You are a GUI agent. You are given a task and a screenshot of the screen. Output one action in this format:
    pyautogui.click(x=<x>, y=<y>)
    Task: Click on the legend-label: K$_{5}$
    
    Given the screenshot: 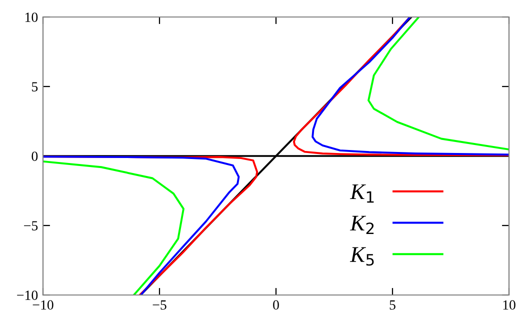 What is the action you would take?
    pyautogui.click(x=362, y=256)
    